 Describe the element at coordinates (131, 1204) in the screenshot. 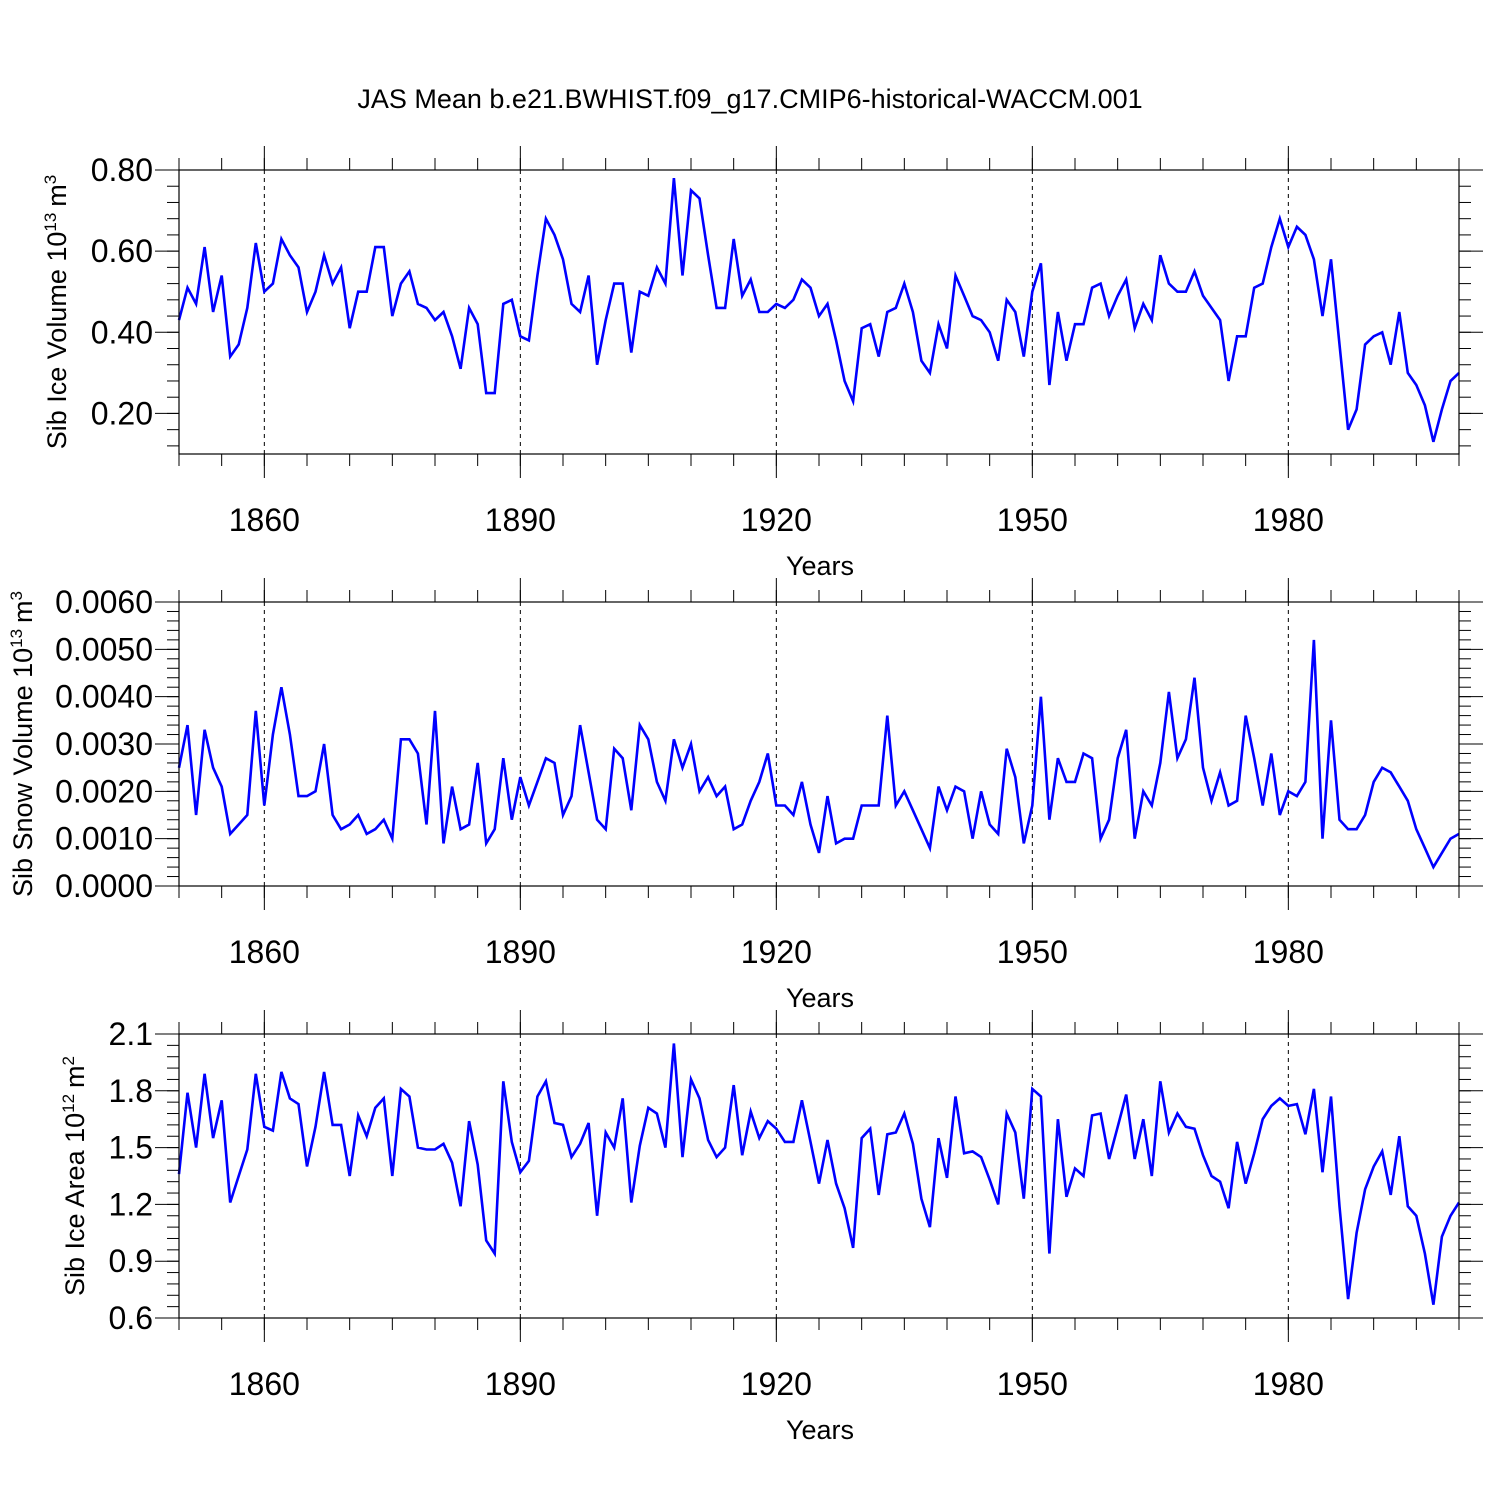

I see `y-tick-label: 1.2` at that location.